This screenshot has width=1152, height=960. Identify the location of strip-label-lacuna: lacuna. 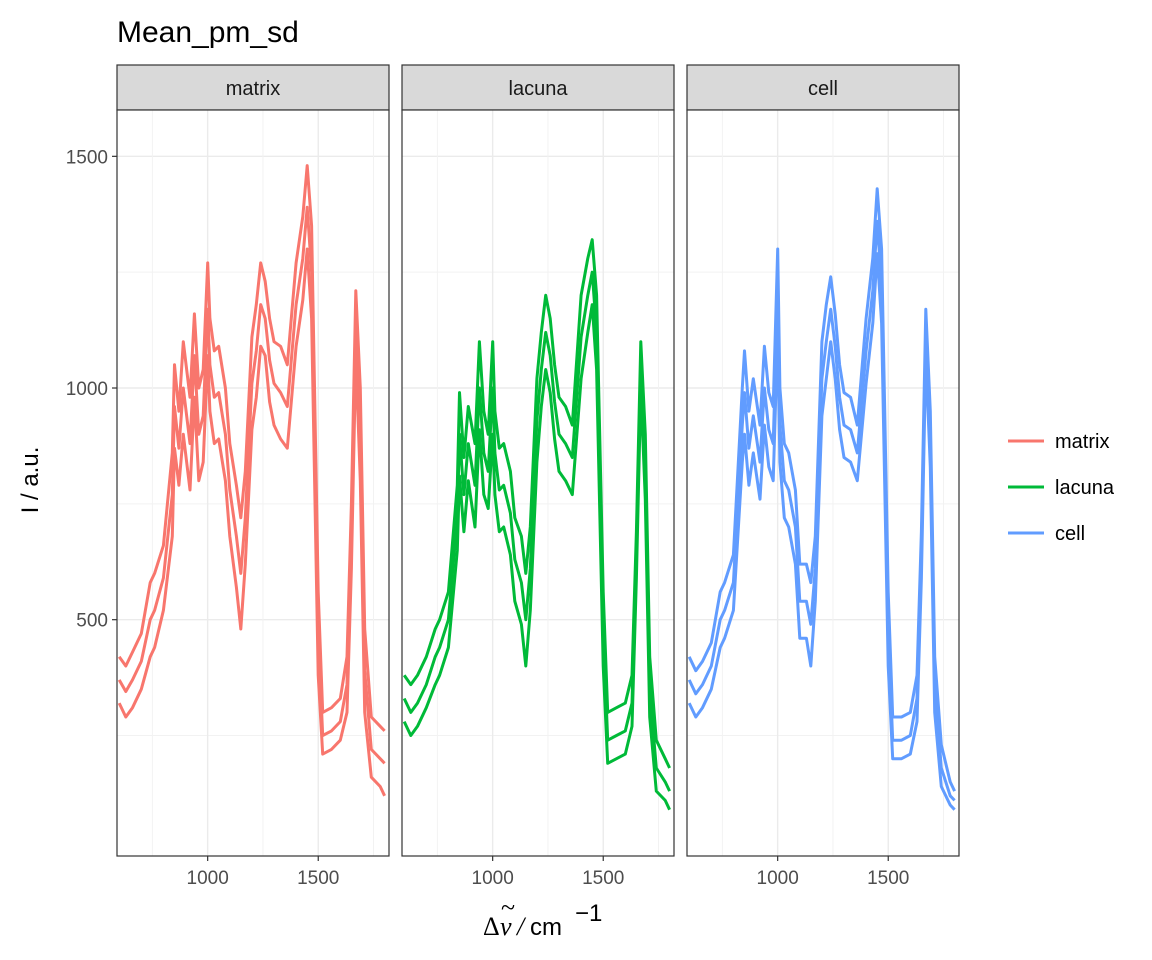
(539, 89).